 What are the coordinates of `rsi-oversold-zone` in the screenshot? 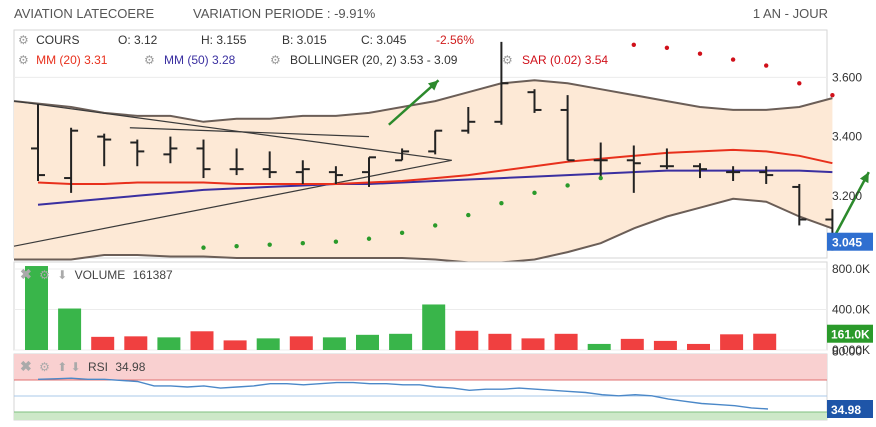 It's located at (420, 416).